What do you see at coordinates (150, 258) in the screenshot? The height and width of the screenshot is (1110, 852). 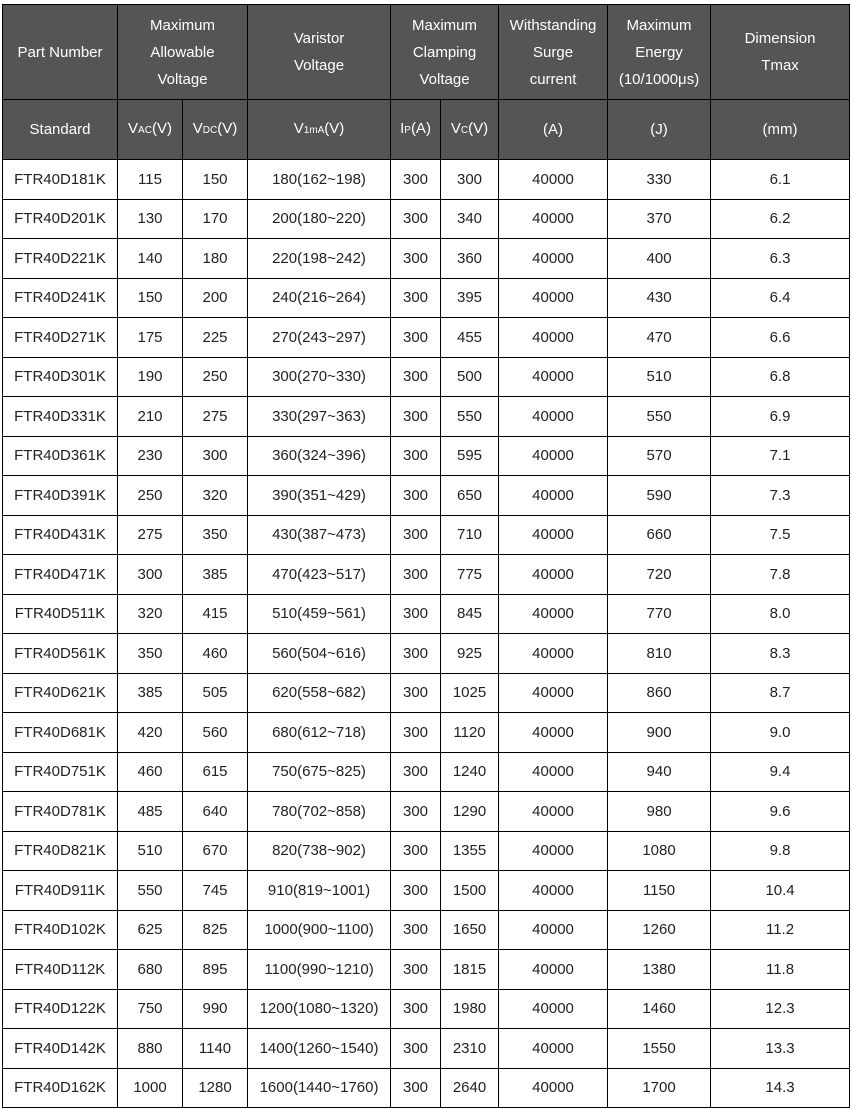 I see `cell-vac: 140` at bounding box center [150, 258].